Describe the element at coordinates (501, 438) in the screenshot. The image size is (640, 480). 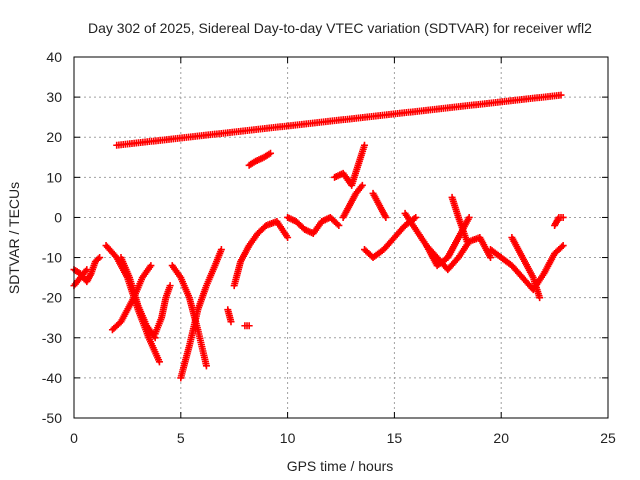
I see `x-tick-label: 20` at that location.